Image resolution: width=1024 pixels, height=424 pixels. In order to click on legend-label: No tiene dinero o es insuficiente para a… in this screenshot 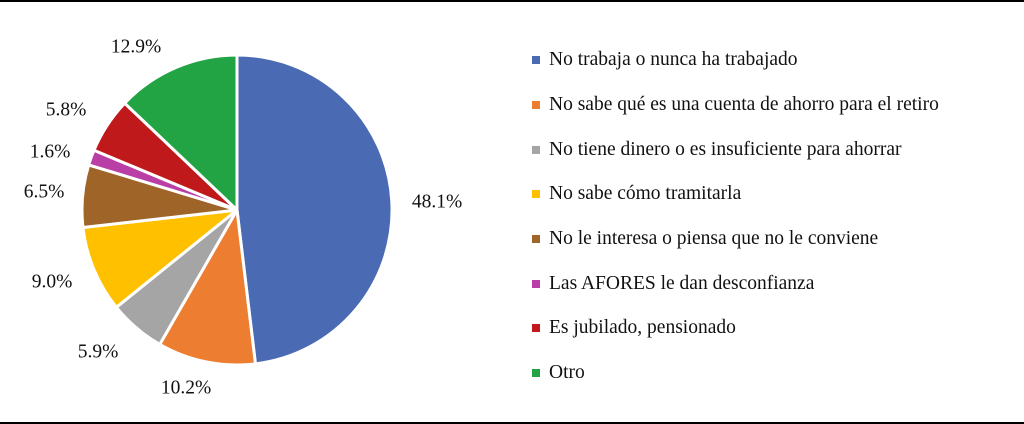, I will do `click(725, 149)`.